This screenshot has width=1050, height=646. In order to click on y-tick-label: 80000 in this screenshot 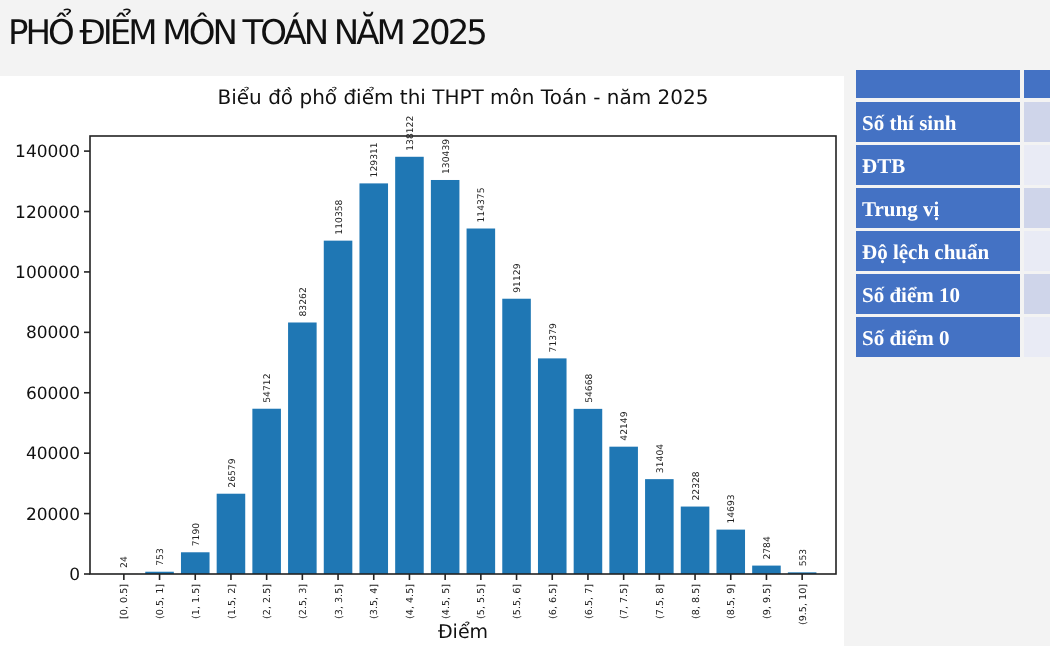, I will do `click(52, 334)`.